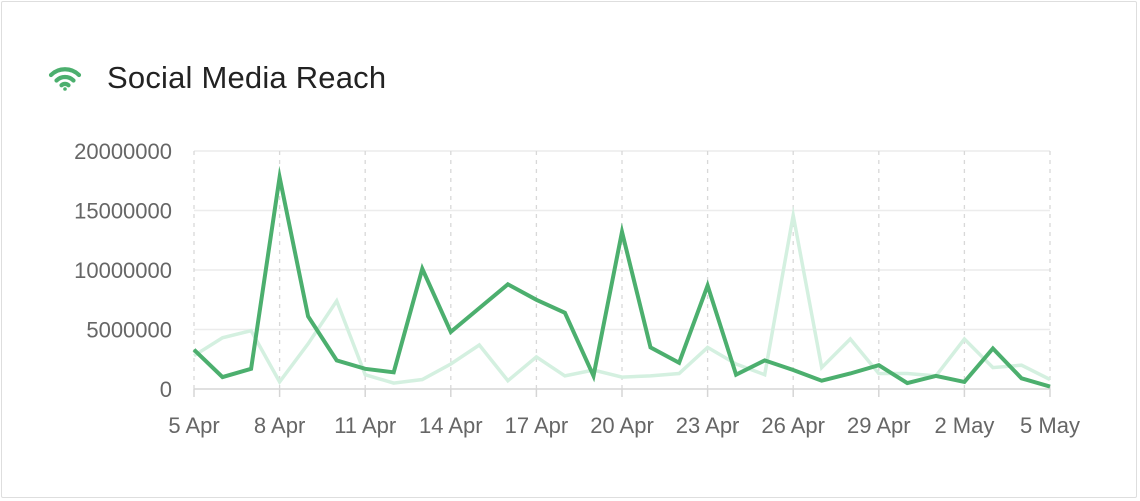 This screenshot has width=1140, height=501. Describe the element at coordinates (123, 211) in the screenshot. I see `y-tick-label: 15000000` at that location.